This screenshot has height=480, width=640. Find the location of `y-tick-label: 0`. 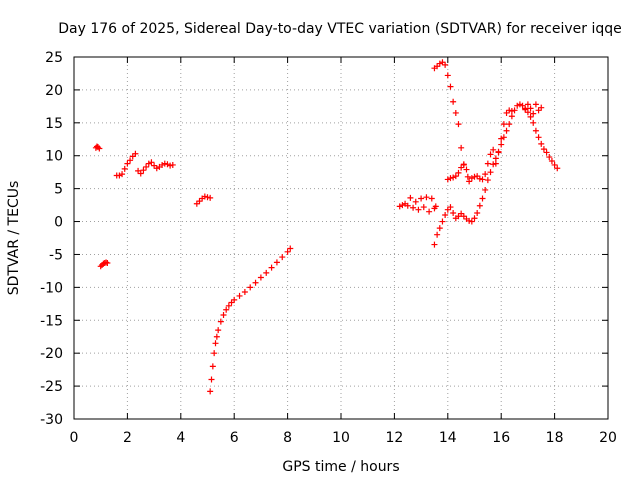

y-tick-label: 0 is located at coordinates (58, 223).